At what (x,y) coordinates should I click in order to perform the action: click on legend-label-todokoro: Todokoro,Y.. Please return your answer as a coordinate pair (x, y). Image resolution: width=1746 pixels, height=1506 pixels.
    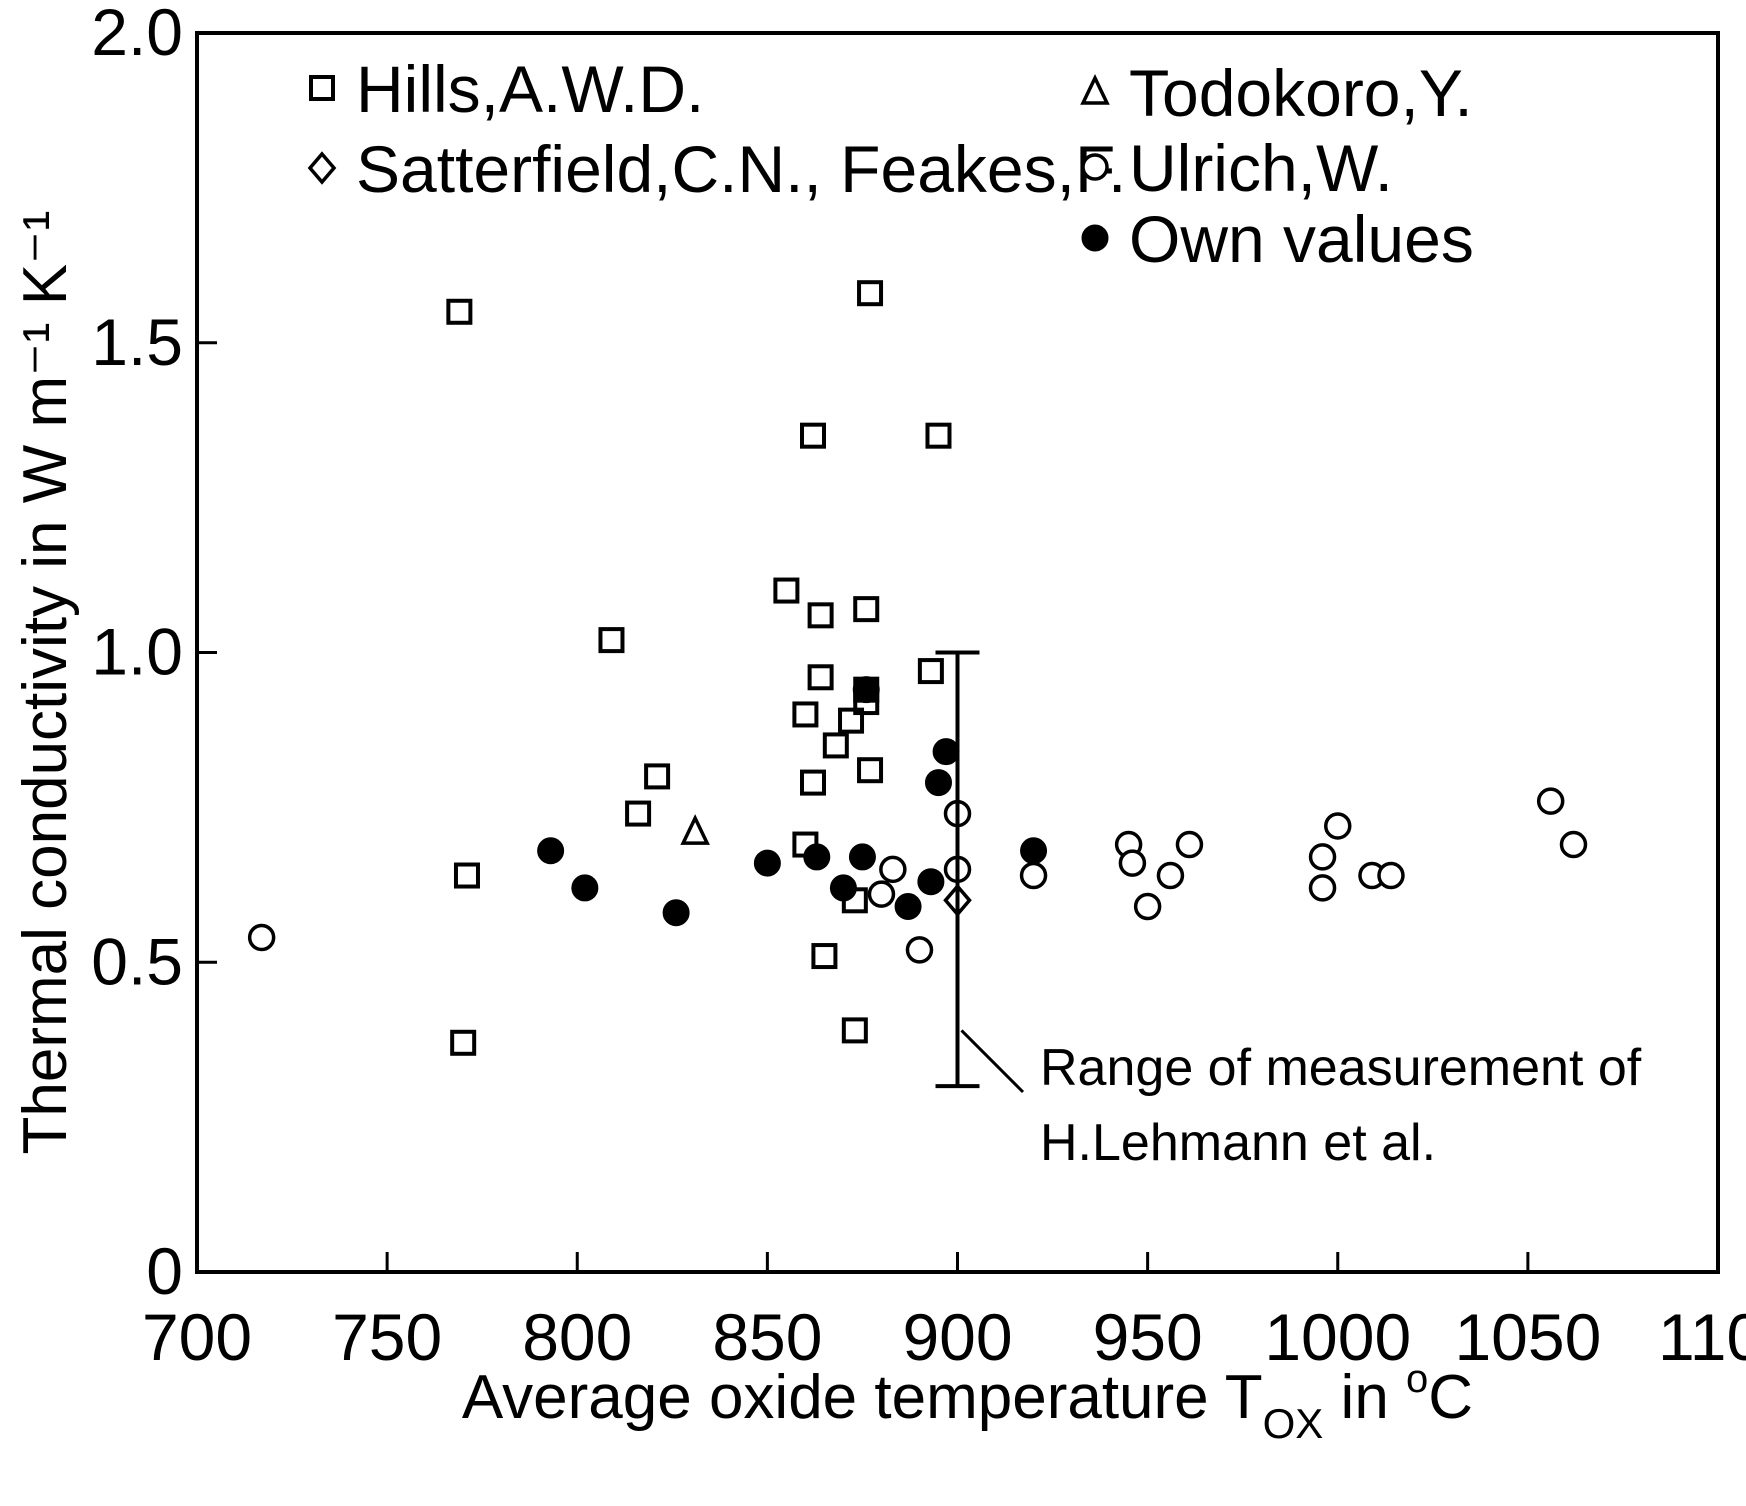
    Looking at the image, I should click on (1301, 93).